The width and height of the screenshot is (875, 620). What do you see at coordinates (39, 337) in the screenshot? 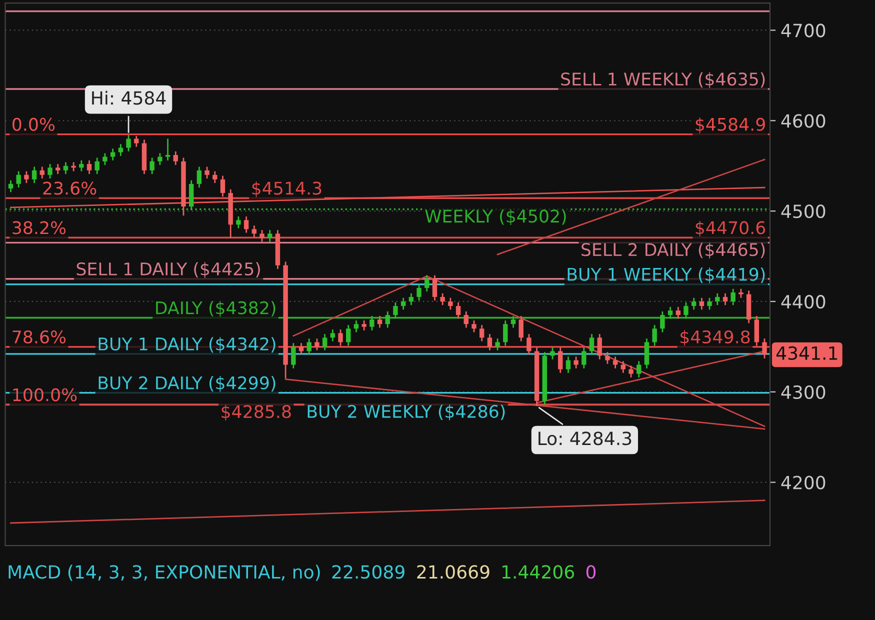
I see `annotation: 78.6%` at bounding box center [39, 337].